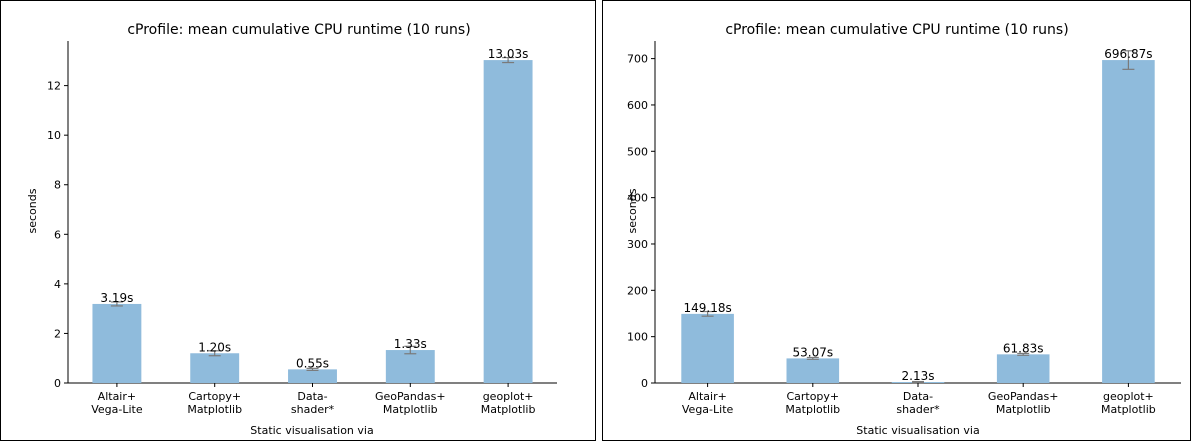 The image size is (1191, 443). Describe the element at coordinates (214, 347) in the screenshot. I see `data-label: 1.20s` at that location.